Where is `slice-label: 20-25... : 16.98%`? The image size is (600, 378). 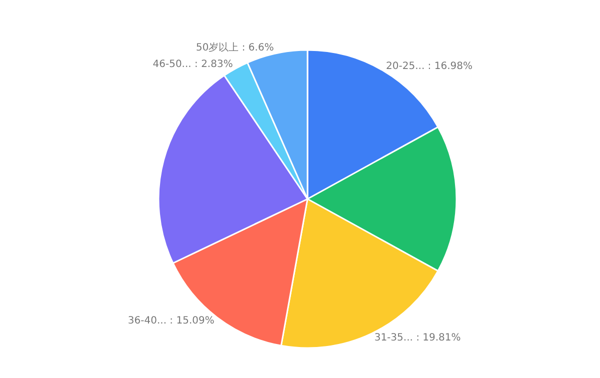
slice-label: 20-25... : 16.98% is located at coordinates (429, 66).